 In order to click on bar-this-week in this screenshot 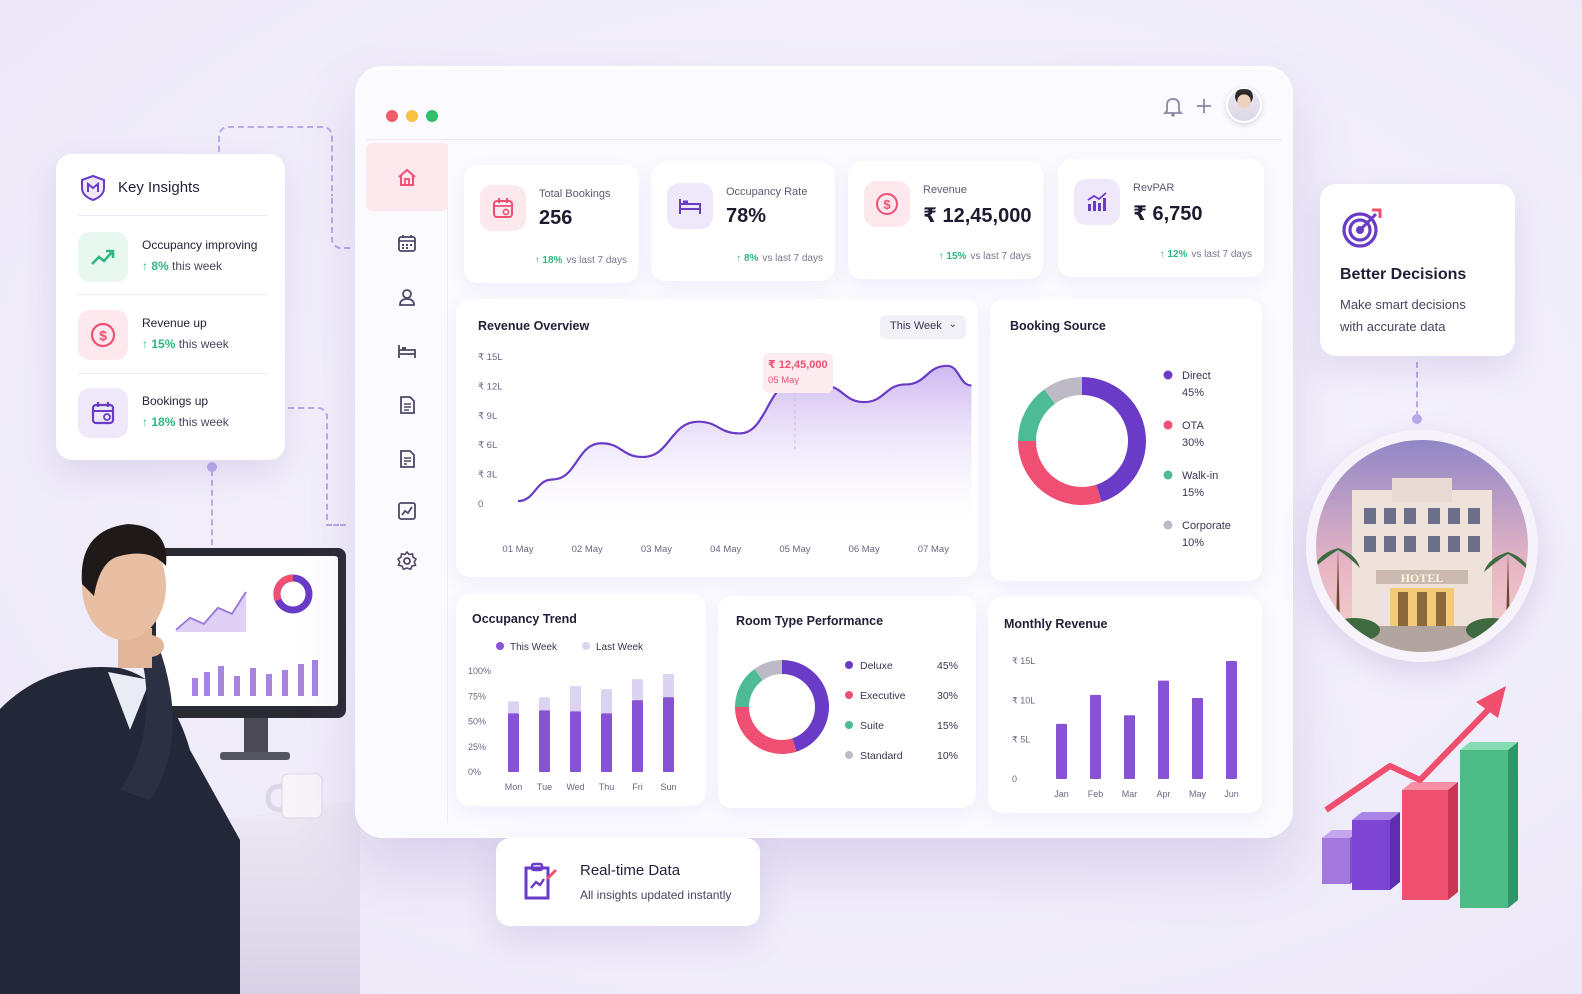, I will do `click(637, 736)`.